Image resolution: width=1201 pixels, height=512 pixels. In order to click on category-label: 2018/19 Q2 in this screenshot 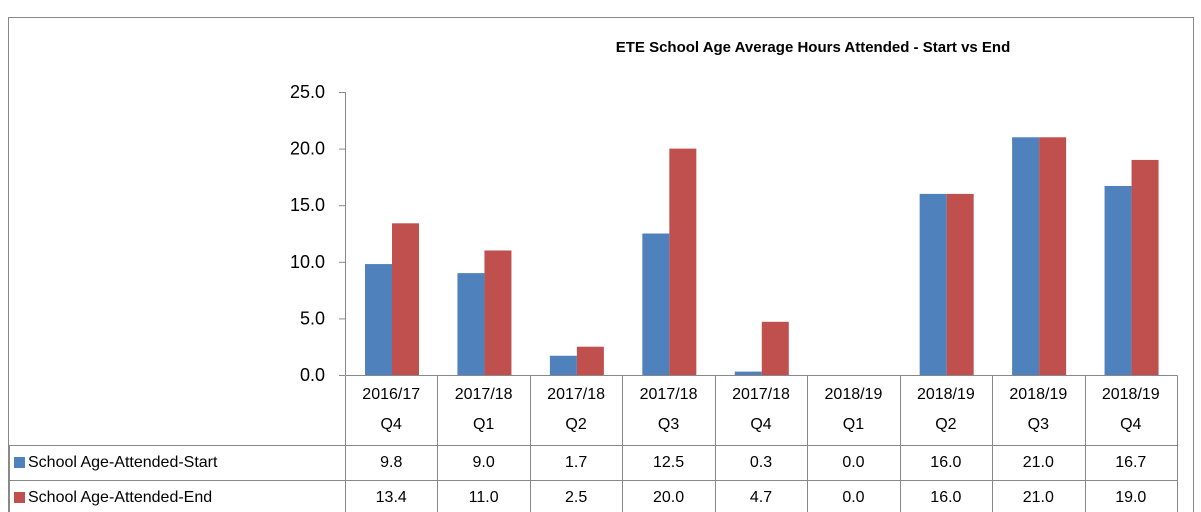, I will do `click(946, 410)`.